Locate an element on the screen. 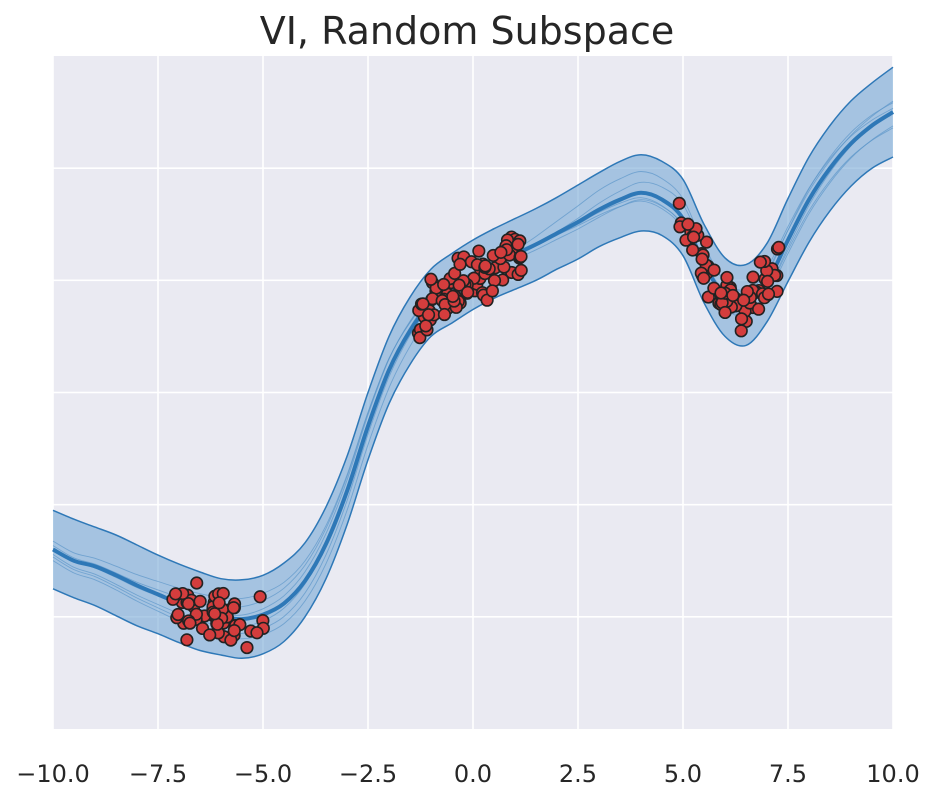 This screenshot has width=934, height=800. x-tick-label: −5.0 is located at coordinates (263, 774).